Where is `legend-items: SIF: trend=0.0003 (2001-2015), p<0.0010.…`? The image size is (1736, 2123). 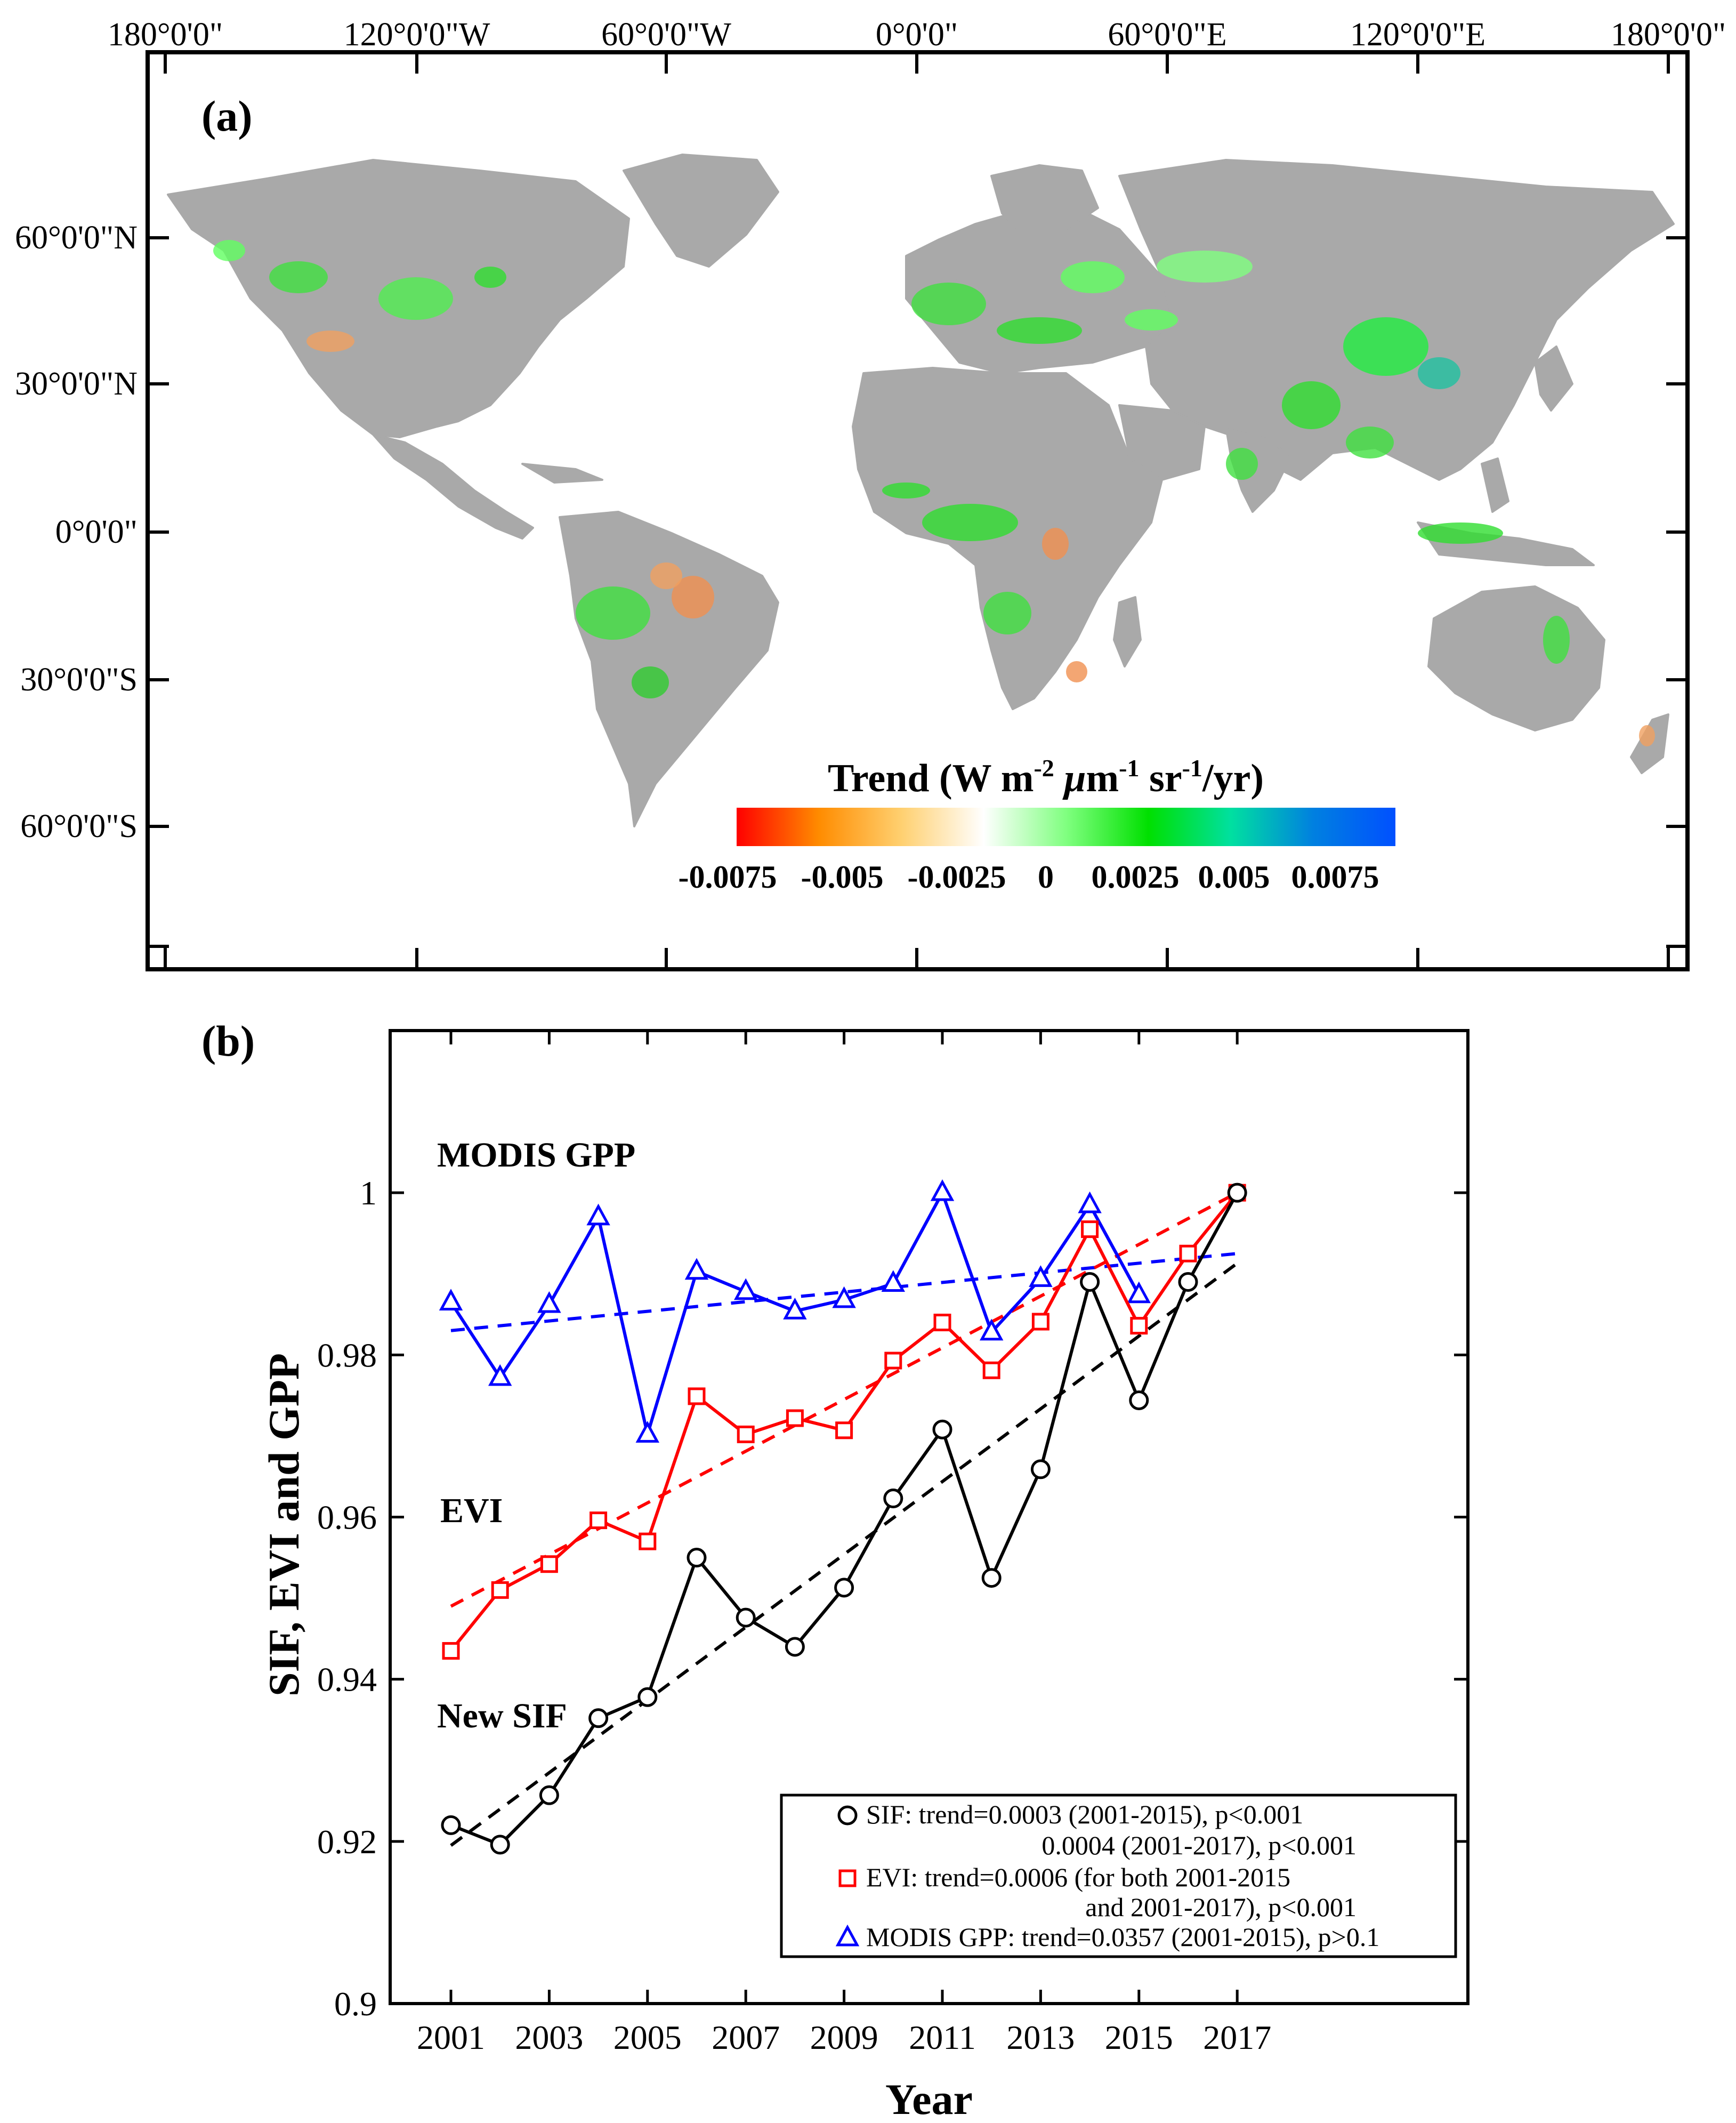 legend-items: SIF: trend=0.0003 (2001-2015), p<0.0010.… is located at coordinates (1107, 1875).